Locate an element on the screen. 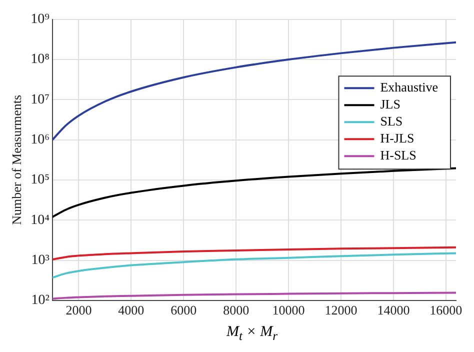  x-tick-label: 6000 is located at coordinates (183, 310).